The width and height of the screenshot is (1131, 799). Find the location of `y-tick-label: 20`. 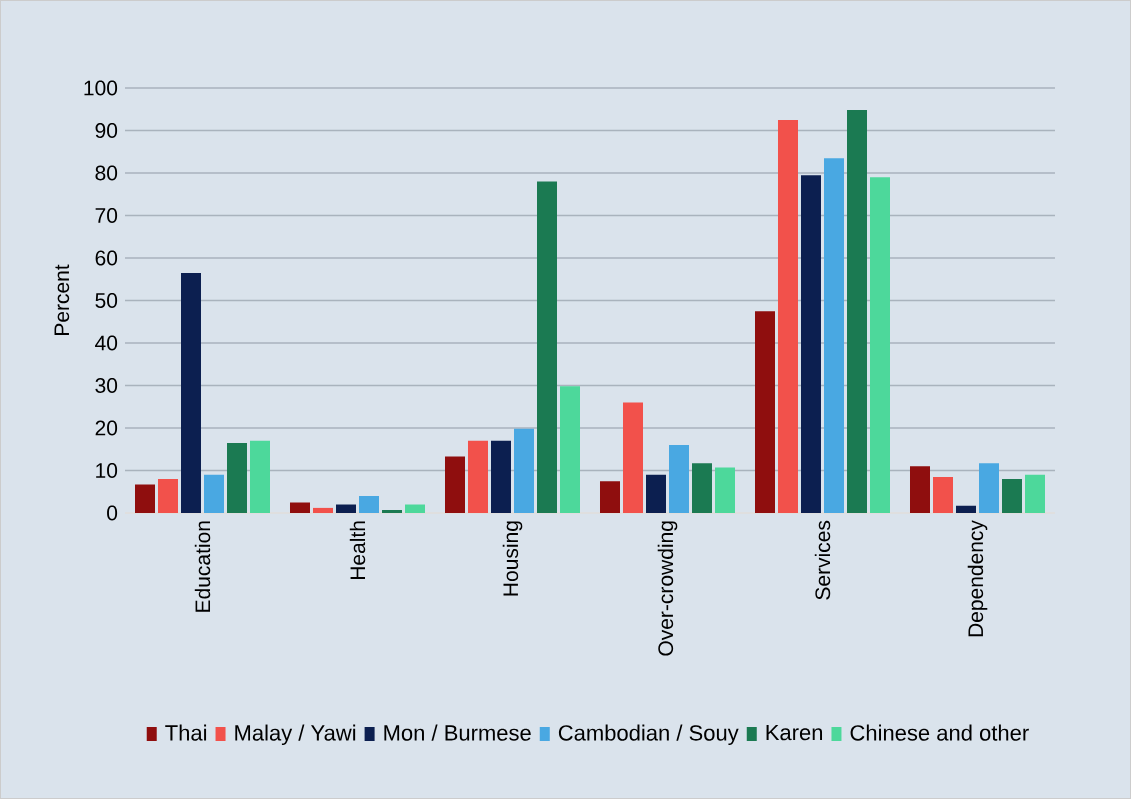

y-tick-label: 20 is located at coordinates (106, 428).